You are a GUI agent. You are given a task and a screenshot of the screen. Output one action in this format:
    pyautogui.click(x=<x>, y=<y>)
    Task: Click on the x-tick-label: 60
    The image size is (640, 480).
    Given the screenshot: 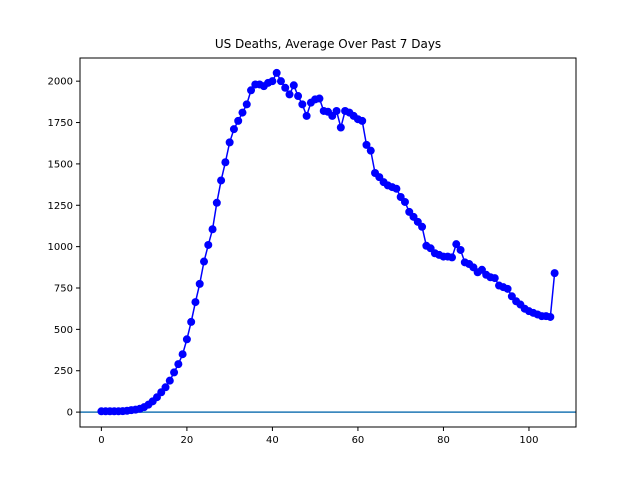 What is the action you would take?
    pyautogui.click(x=358, y=440)
    